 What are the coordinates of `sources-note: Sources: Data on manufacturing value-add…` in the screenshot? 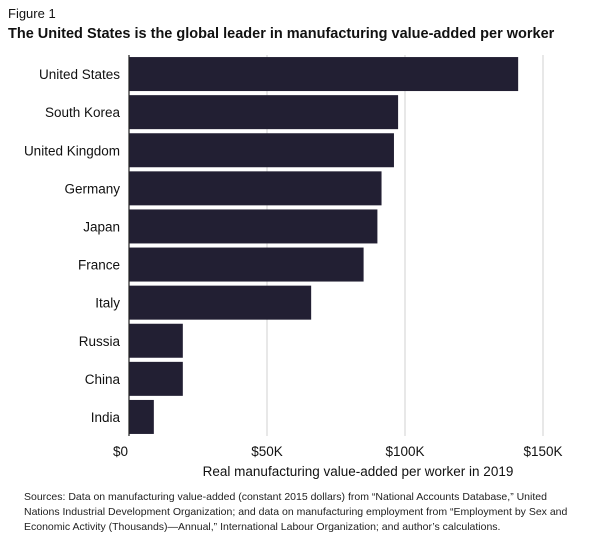 It's located at (296, 512).